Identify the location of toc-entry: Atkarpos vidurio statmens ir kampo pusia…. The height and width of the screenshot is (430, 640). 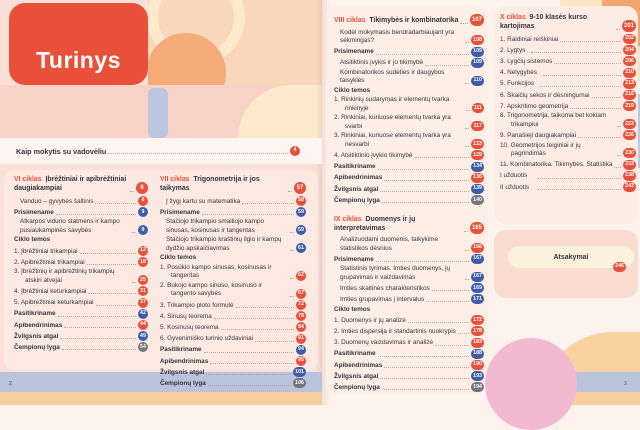
(81, 227).